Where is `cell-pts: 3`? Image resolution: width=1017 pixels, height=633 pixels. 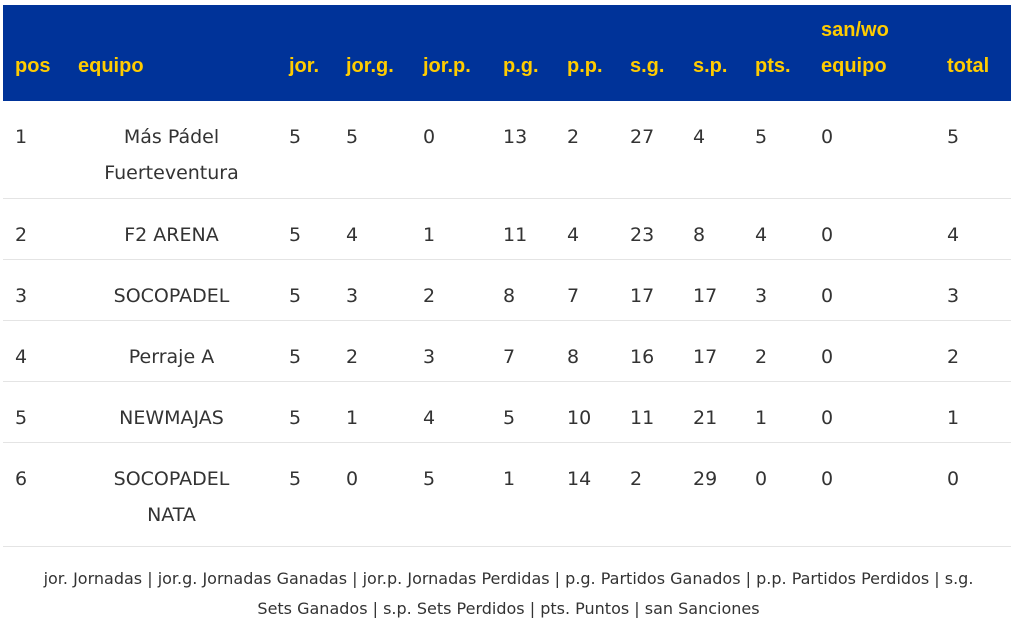 cell-pts: 3 is located at coordinates (776, 290).